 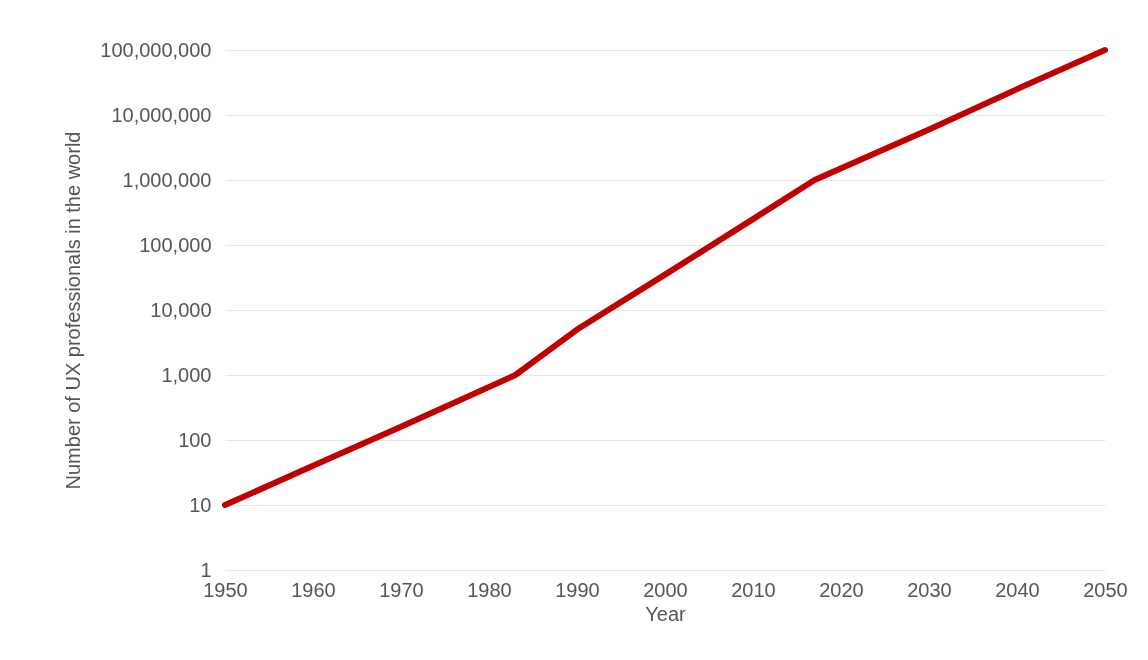 What do you see at coordinates (195, 439) in the screenshot?
I see `y-tick-label: 100` at bounding box center [195, 439].